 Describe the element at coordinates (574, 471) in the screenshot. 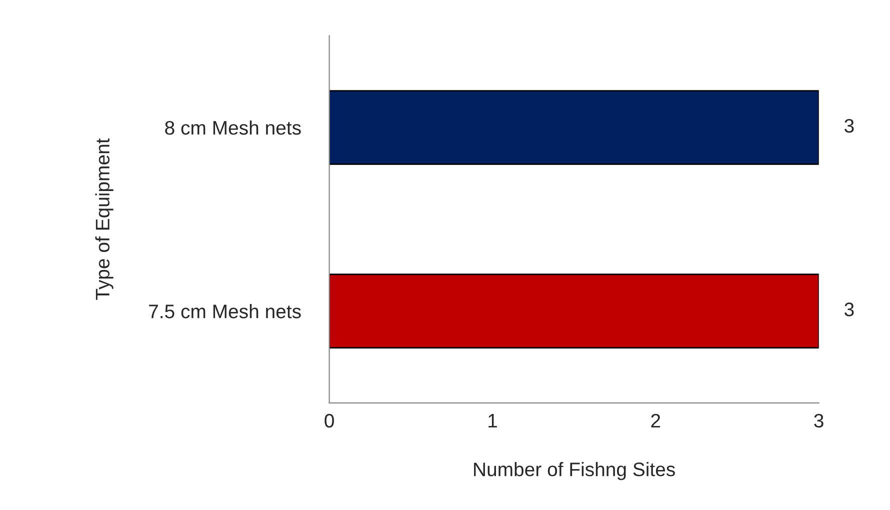

I see `x-axis-title: Number of Fishng Sites` at that location.